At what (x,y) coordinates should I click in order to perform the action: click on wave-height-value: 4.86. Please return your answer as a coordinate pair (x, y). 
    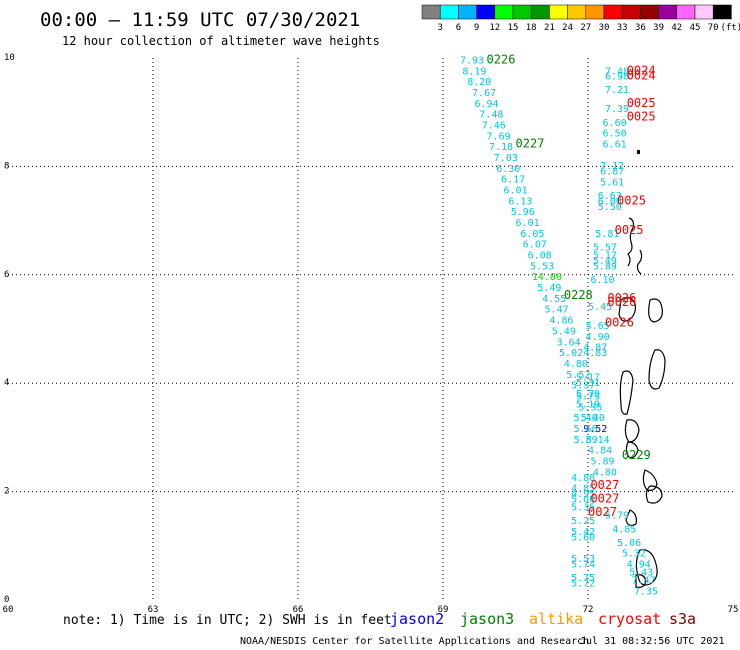
    Looking at the image, I should click on (561, 321).